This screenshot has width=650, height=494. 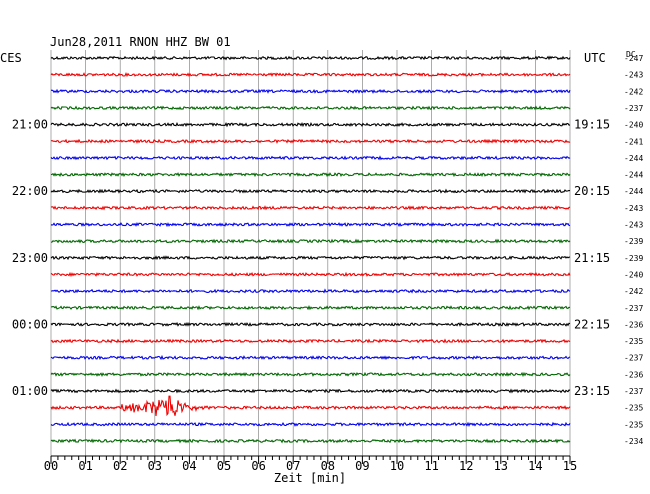 I want to click on x-tick-label: 06, so click(x=258, y=466).